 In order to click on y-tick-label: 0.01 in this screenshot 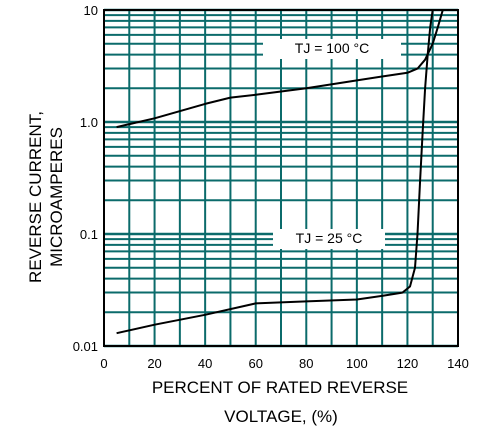, I will do `click(85, 346)`.